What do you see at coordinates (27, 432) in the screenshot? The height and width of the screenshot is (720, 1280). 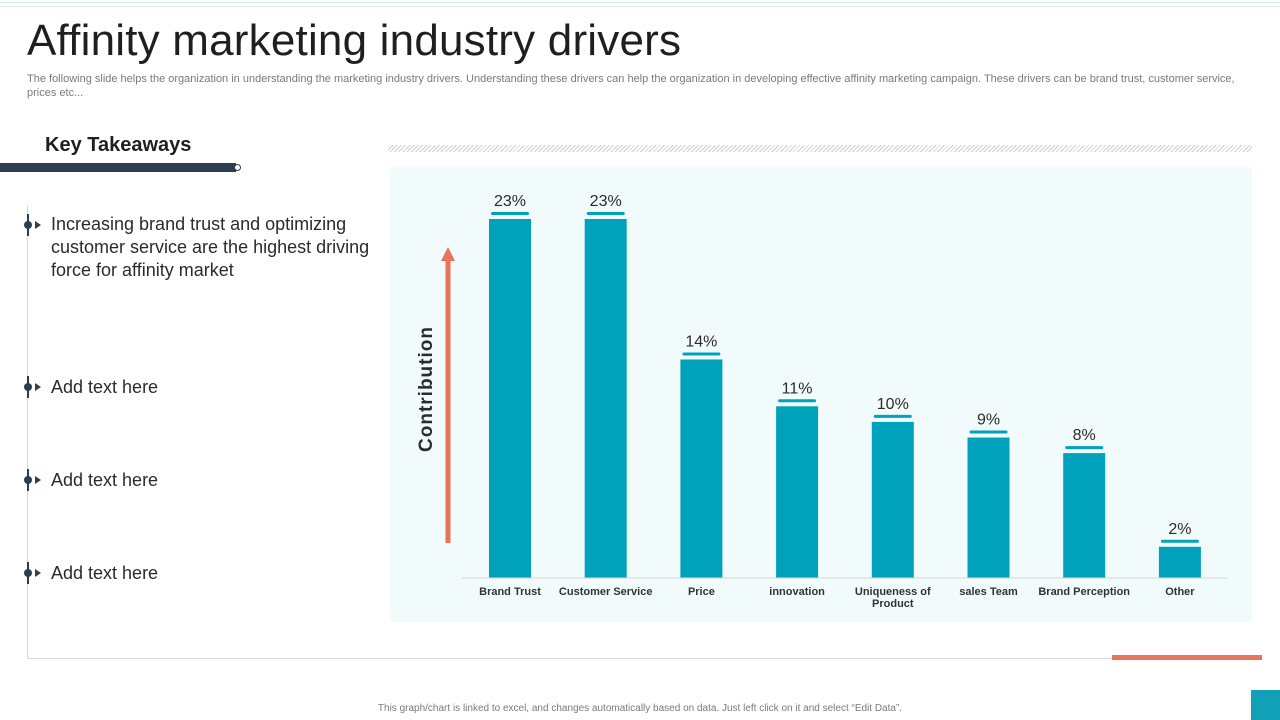 I see `timeline-vertical-line` at bounding box center [27, 432].